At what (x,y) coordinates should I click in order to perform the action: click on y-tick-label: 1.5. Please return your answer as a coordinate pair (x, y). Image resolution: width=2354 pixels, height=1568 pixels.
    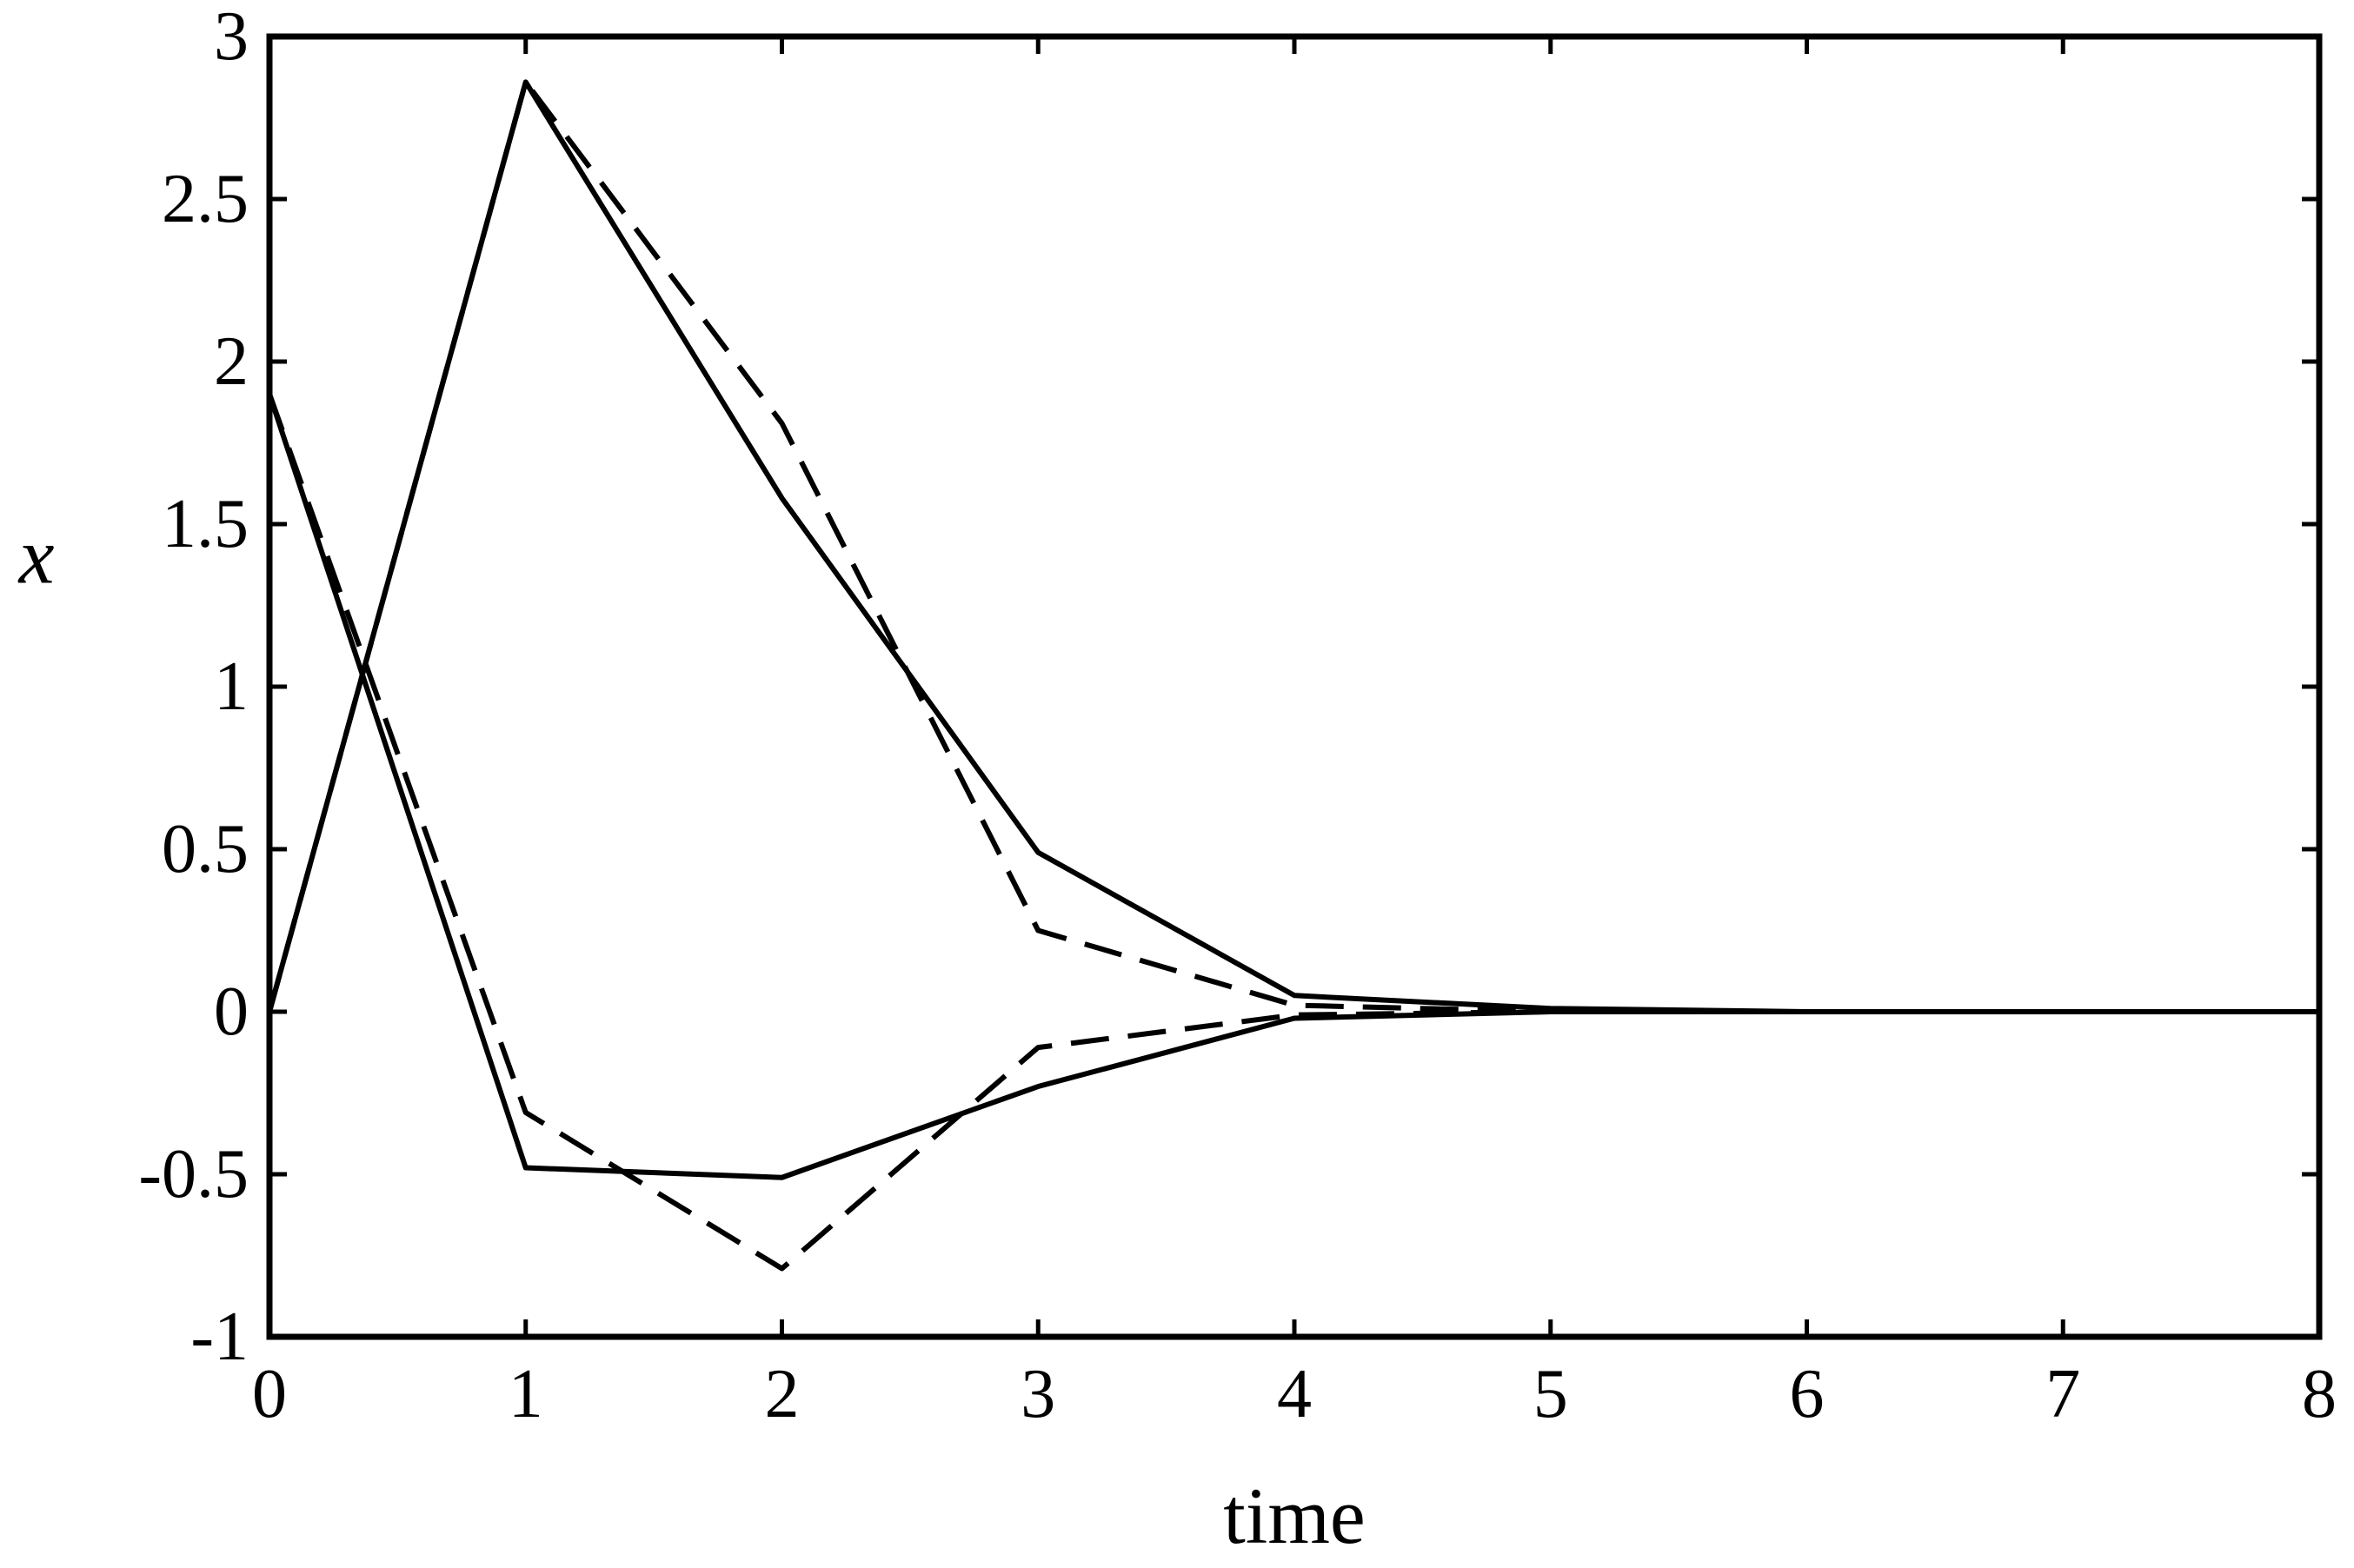
    Looking at the image, I should click on (205, 524).